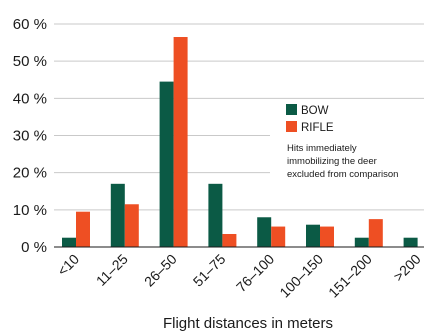  I want to click on x-tick-label-5: 100–150, so click(301, 276).